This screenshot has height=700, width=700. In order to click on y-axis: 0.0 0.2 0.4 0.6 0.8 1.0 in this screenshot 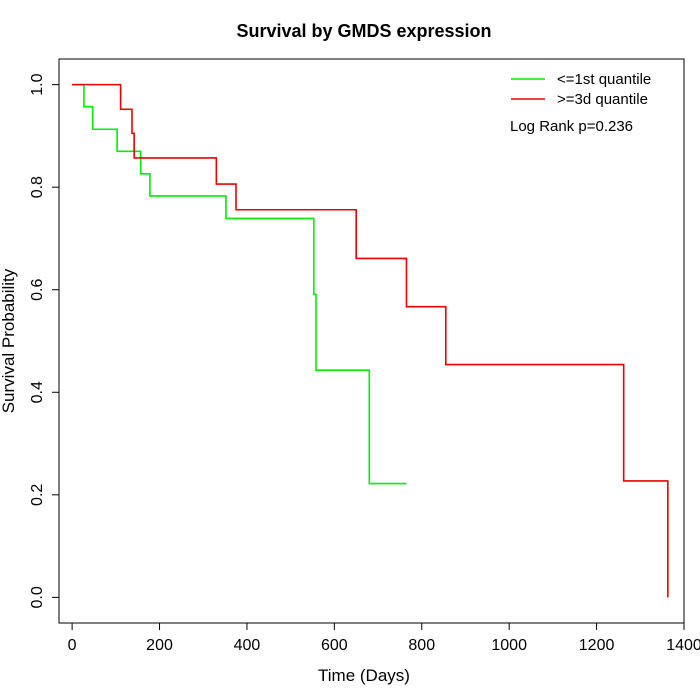, I will do `click(44, 340)`.